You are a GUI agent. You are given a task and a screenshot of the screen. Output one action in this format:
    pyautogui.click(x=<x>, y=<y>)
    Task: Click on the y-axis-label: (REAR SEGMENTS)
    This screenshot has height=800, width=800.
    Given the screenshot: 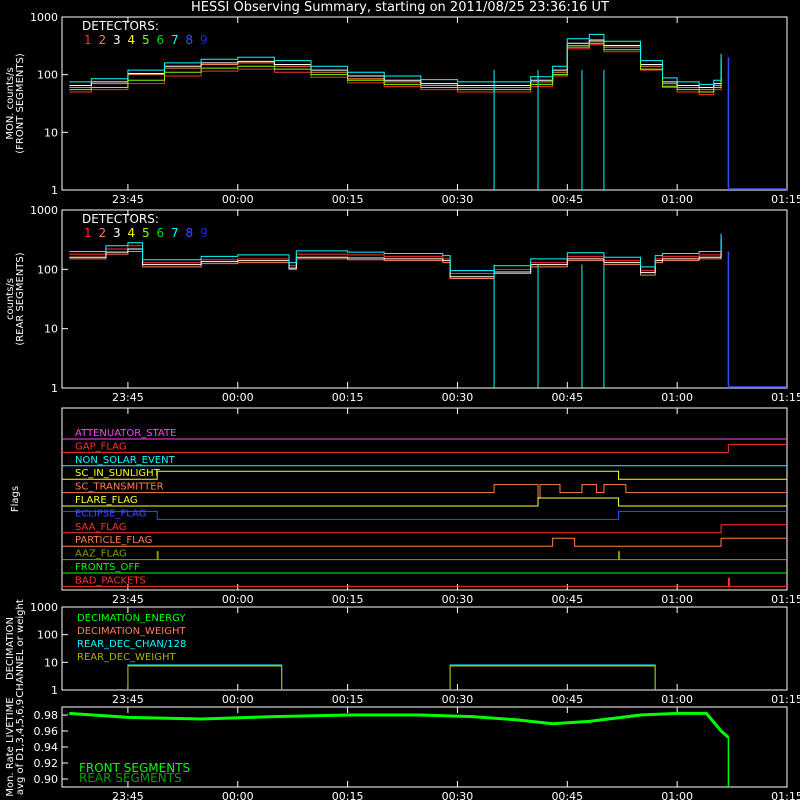 What is the action you would take?
    pyautogui.click(x=20, y=298)
    